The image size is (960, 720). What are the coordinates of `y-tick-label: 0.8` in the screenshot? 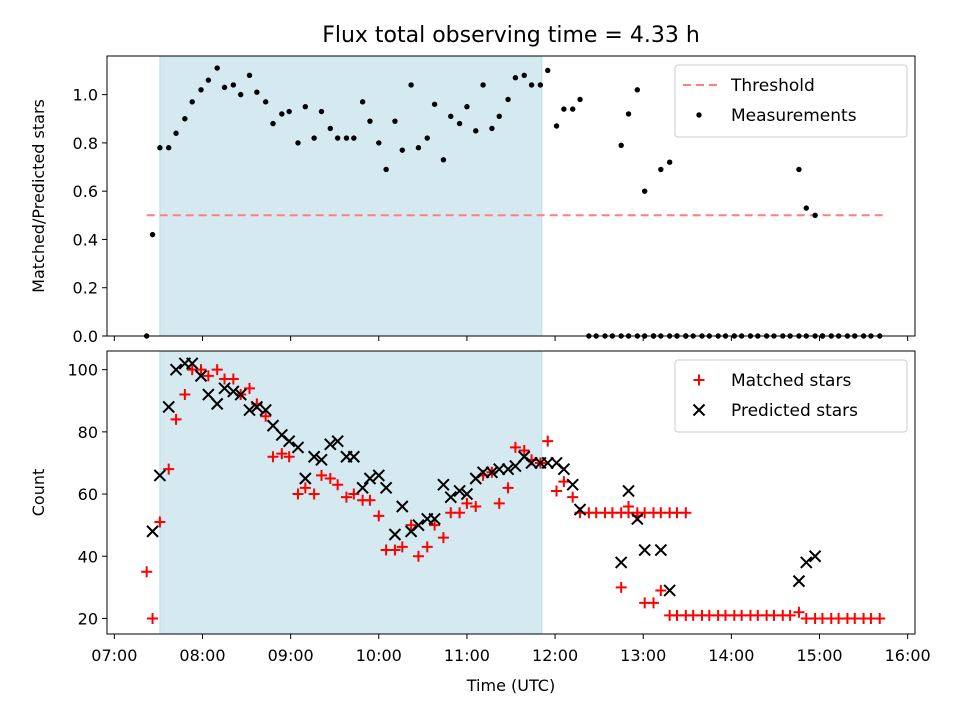 It's located at (85, 143).